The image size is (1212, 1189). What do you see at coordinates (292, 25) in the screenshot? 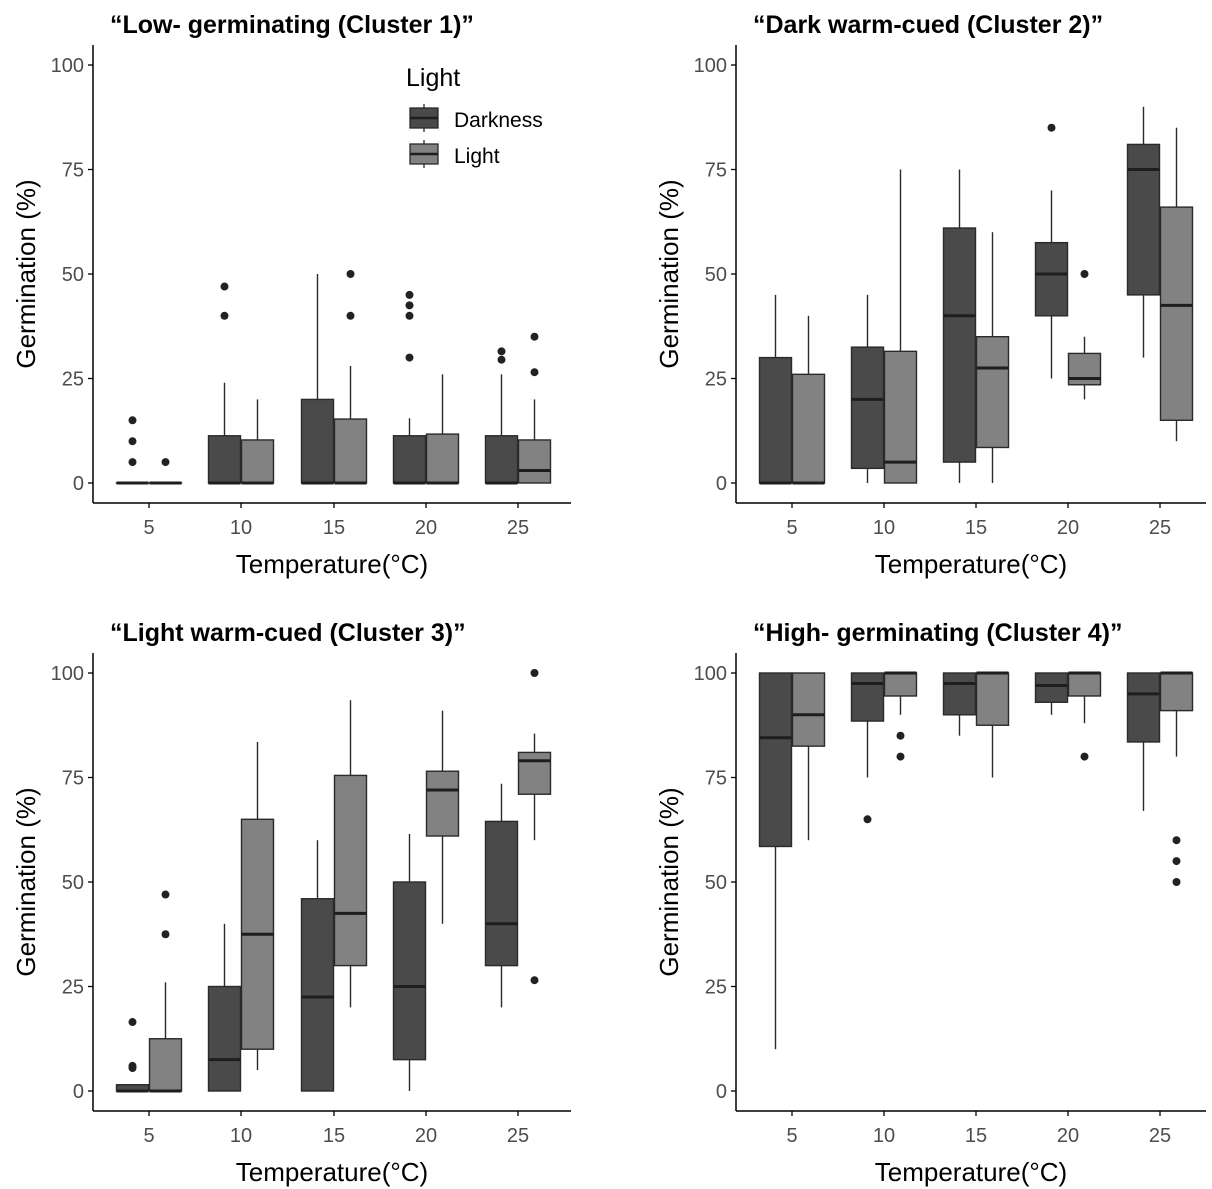
I see `panel-title: “Low- germinating (Cluster 1)”` at bounding box center [292, 25].